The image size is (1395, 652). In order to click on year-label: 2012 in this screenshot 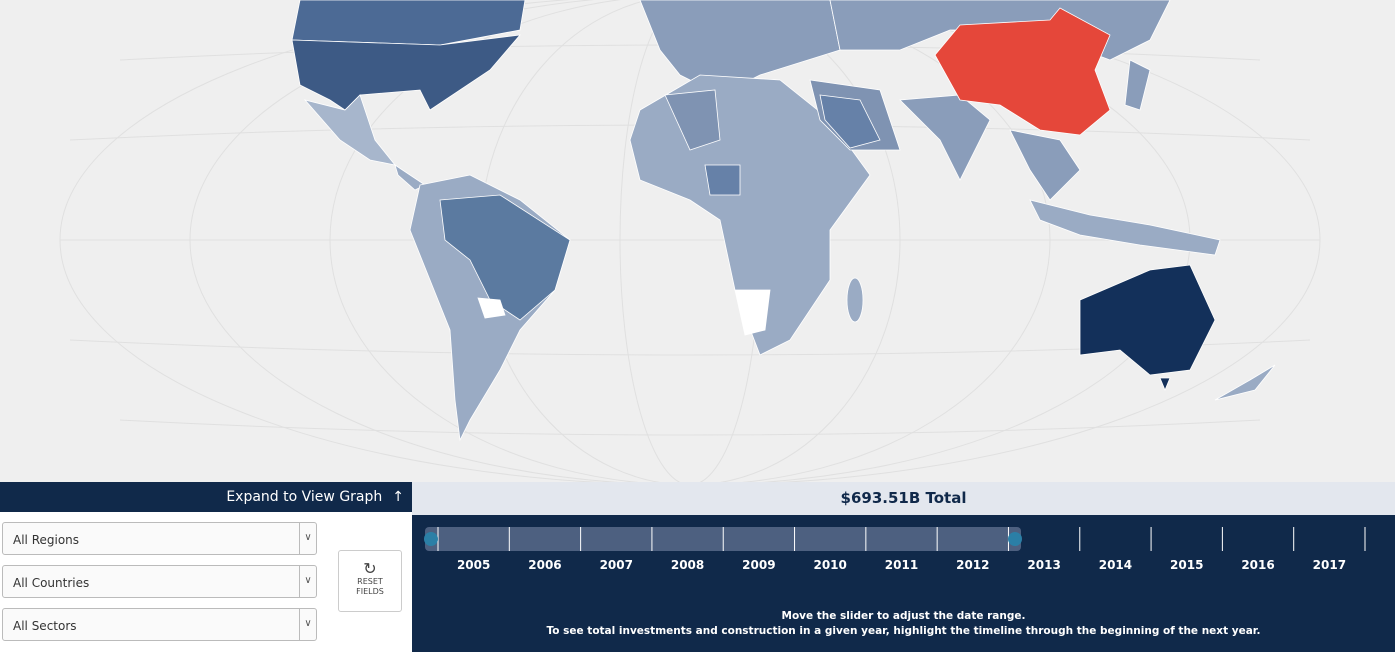, I will do `click(972, 565)`.